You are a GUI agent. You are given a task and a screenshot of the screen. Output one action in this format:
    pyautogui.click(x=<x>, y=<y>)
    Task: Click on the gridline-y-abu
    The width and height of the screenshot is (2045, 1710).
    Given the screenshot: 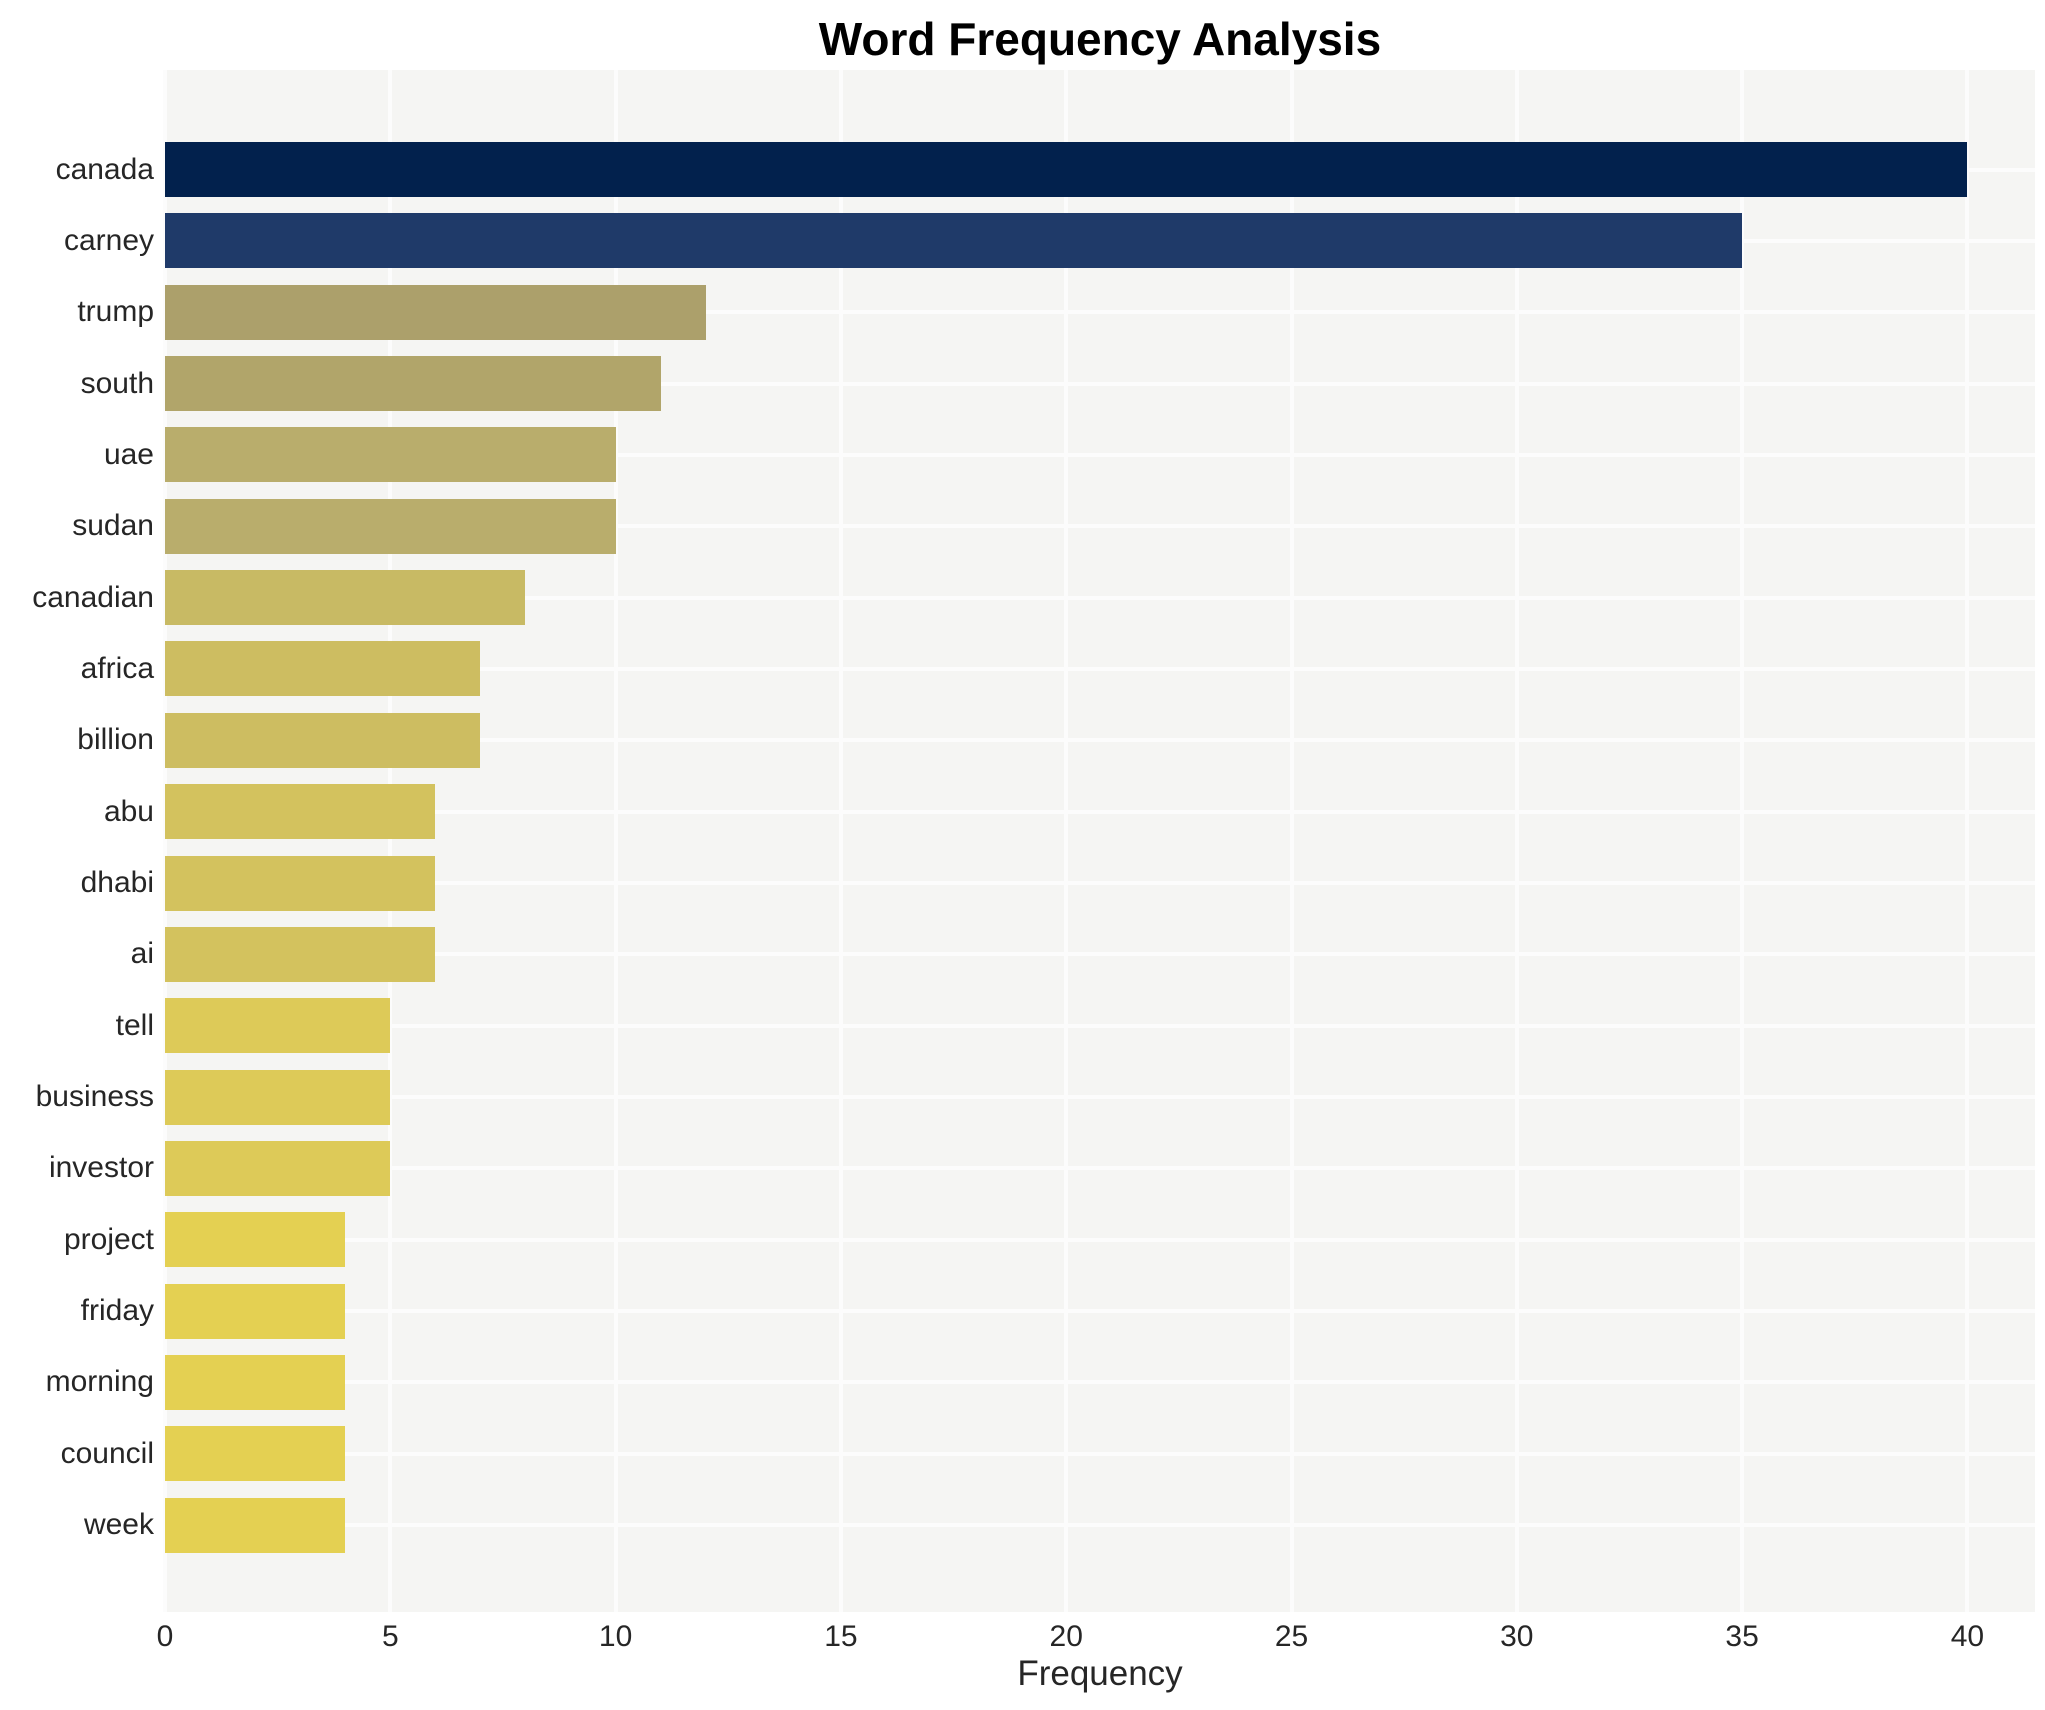 What is the action you would take?
    pyautogui.click(x=1100, y=811)
    